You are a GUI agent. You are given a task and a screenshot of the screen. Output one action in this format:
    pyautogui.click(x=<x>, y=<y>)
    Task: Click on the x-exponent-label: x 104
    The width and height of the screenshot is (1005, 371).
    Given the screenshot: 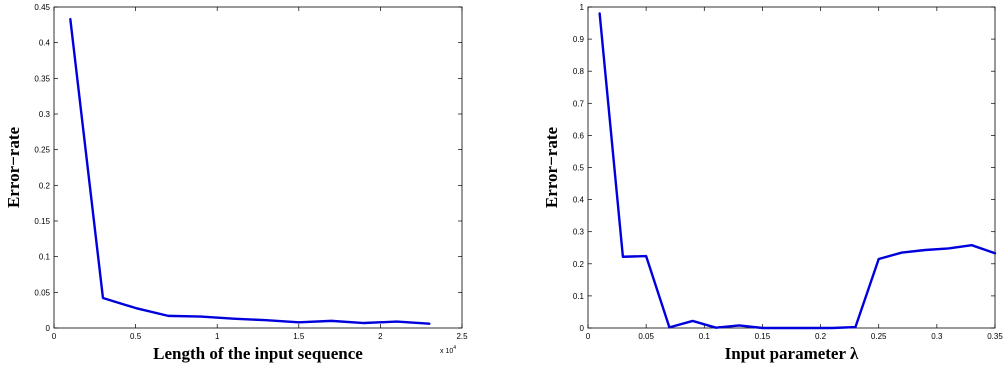 What is the action you would take?
    pyautogui.click(x=448, y=350)
    